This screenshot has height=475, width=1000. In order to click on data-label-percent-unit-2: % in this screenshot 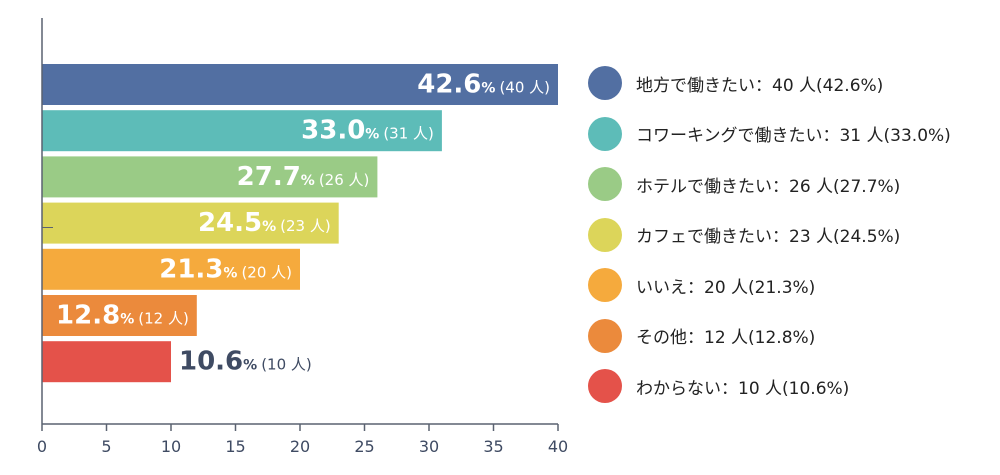, I will do `click(308, 181)`.